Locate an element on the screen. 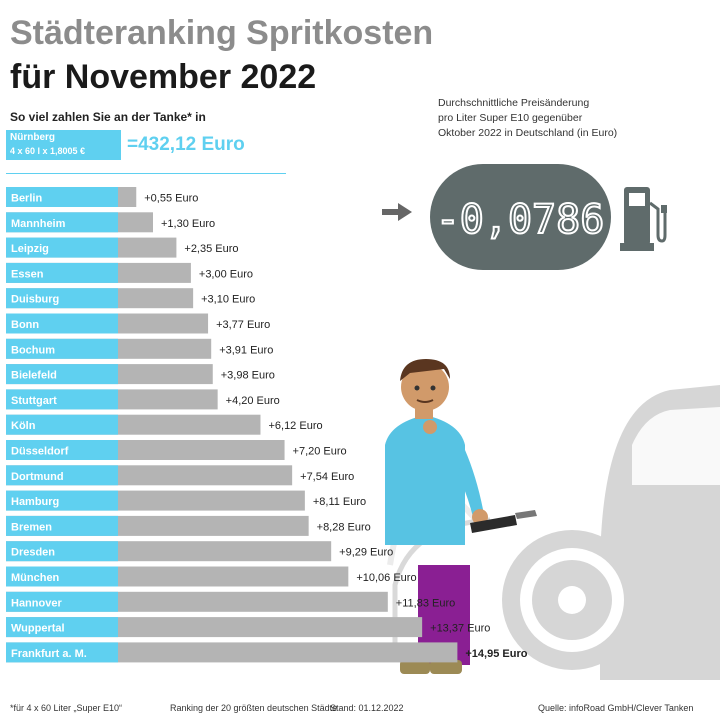  city-name-2: Leipzig is located at coordinates (30, 249).